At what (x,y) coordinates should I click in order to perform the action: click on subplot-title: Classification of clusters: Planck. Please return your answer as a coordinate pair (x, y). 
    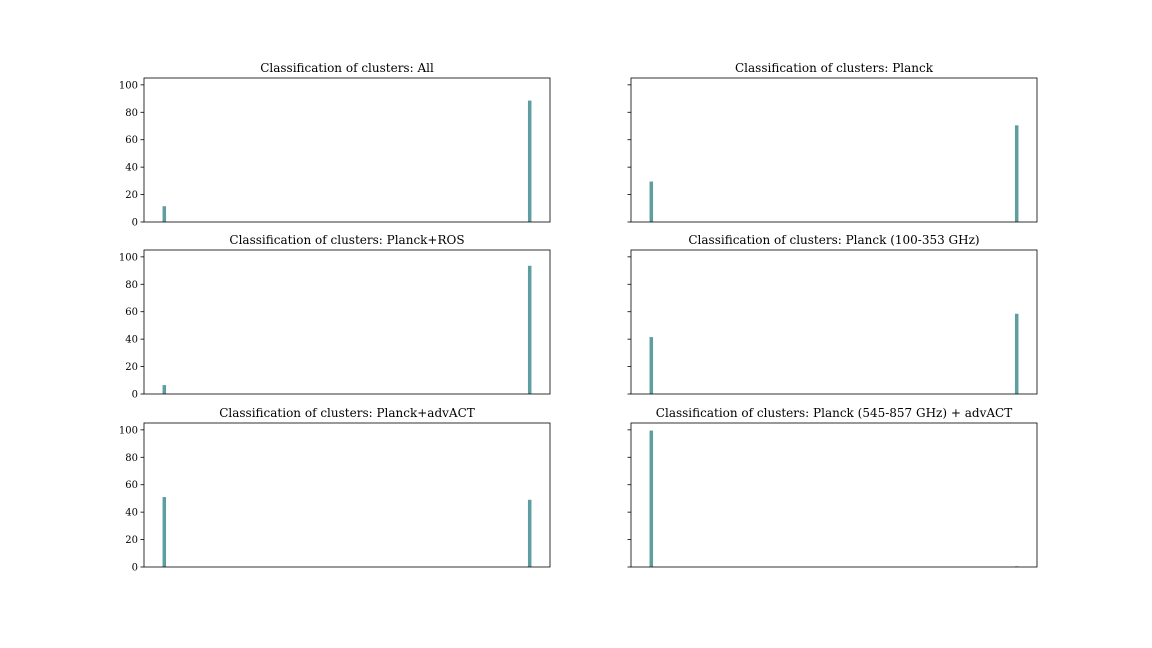
    Looking at the image, I should click on (834, 68).